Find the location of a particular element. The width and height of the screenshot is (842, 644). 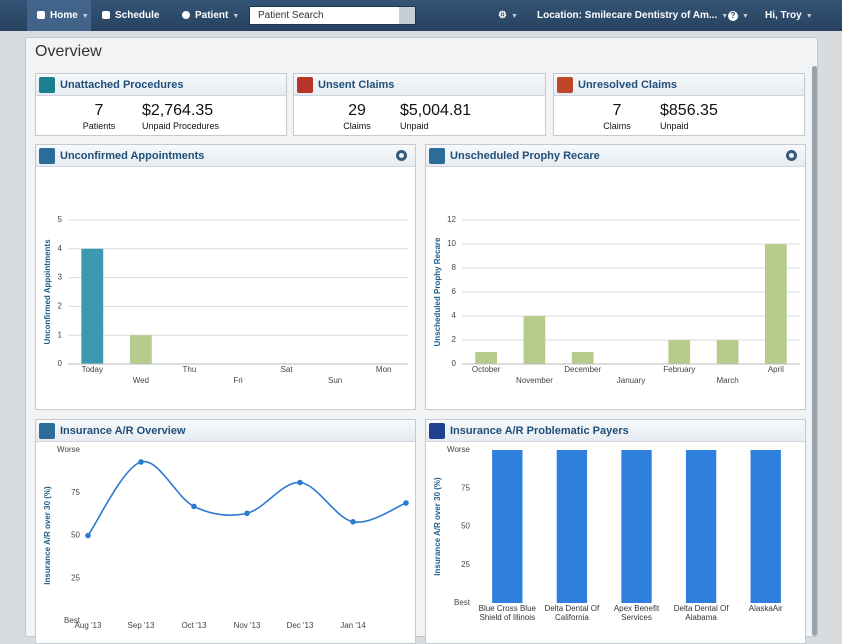

panel-title: Unscheduled Prophy Recare is located at coordinates (525, 156).